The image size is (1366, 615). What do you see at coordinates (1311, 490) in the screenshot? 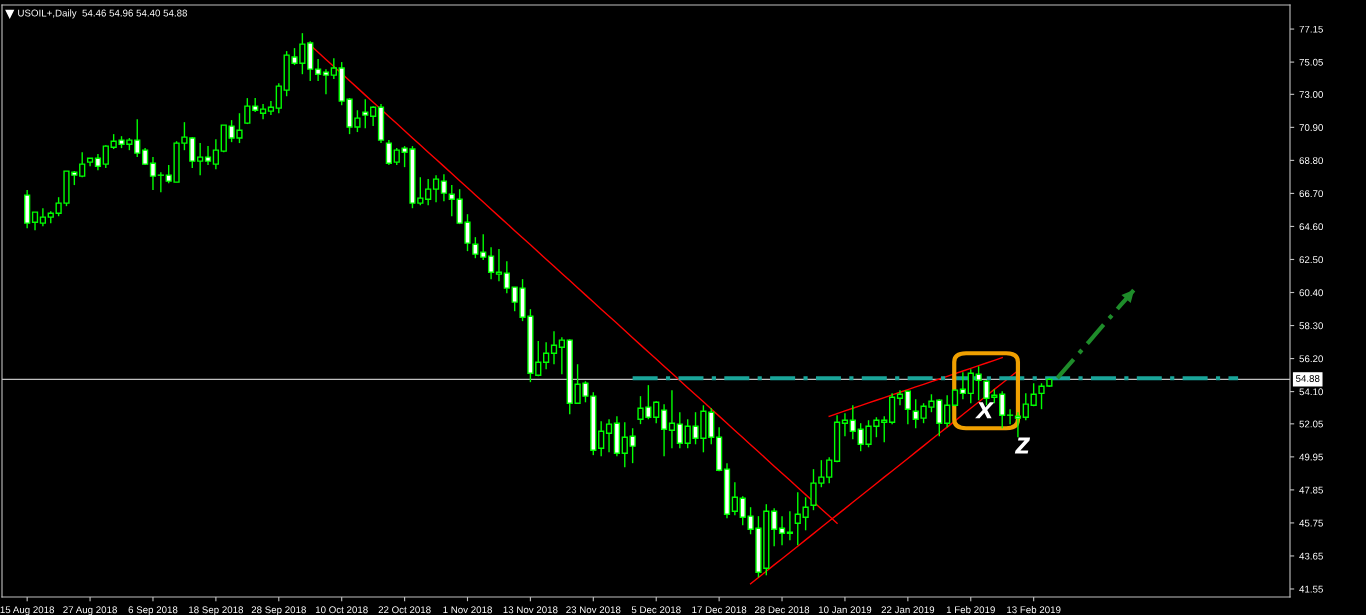
I see `y-tick-label: 47.85` at bounding box center [1311, 490].